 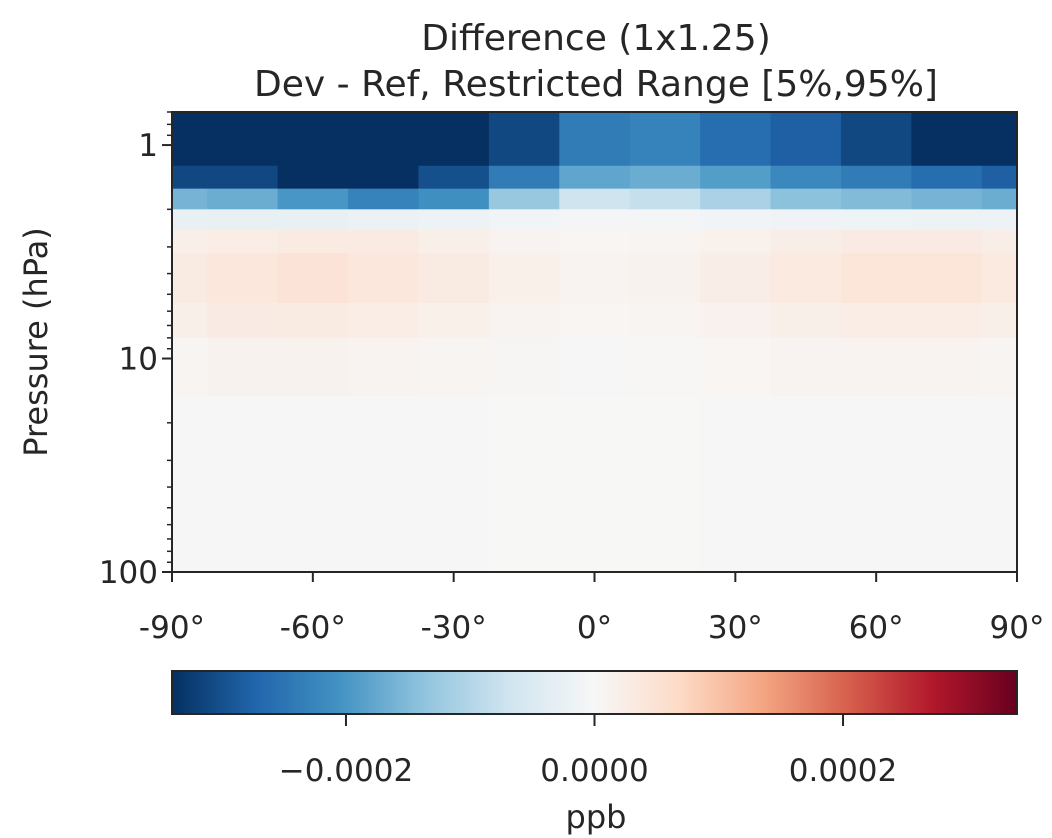 I want to click on x-tick-label: -90°, so click(x=172, y=628).